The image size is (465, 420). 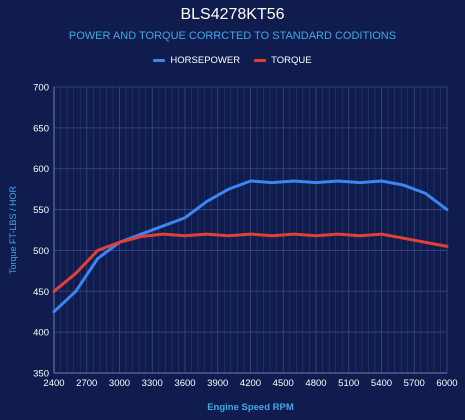 I want to click on y-tick-label: 350, so click(x=41, y=374).